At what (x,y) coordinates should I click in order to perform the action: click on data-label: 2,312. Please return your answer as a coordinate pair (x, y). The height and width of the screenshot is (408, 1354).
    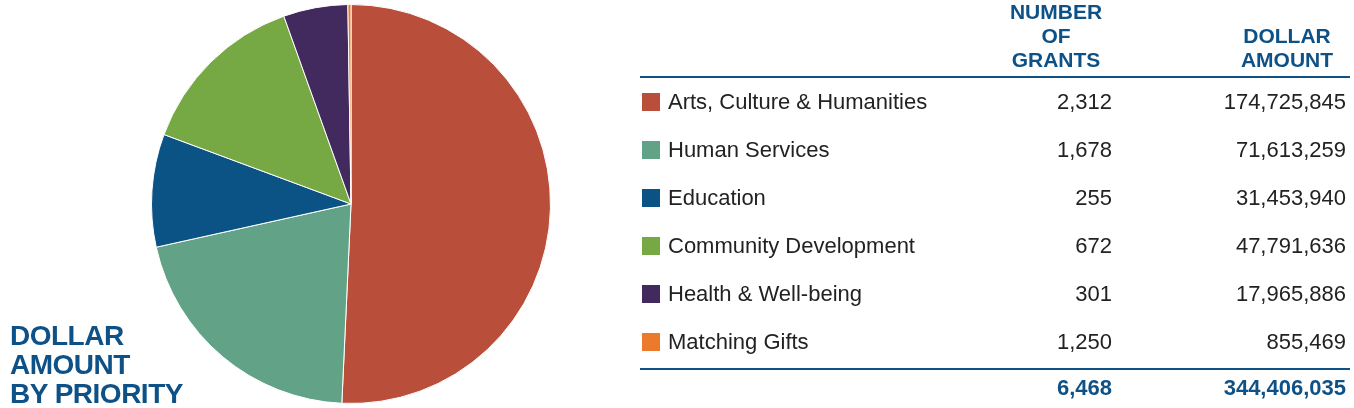
    Looking at the image, I should click on (1084, 102).